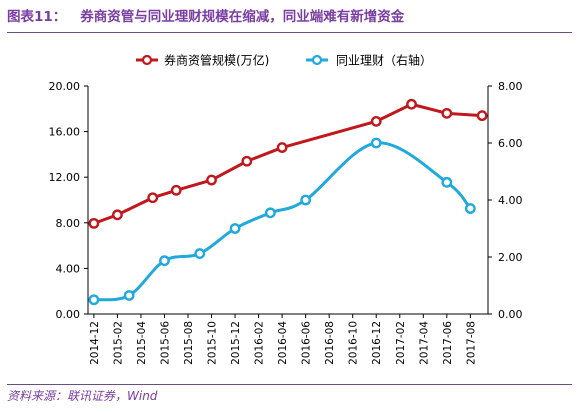 This screenshot has width=577, height=413. Describe the element at coordinates (377, 343) in the screenshot. I see `x-axis-tick-label: 2016-12` at that location.